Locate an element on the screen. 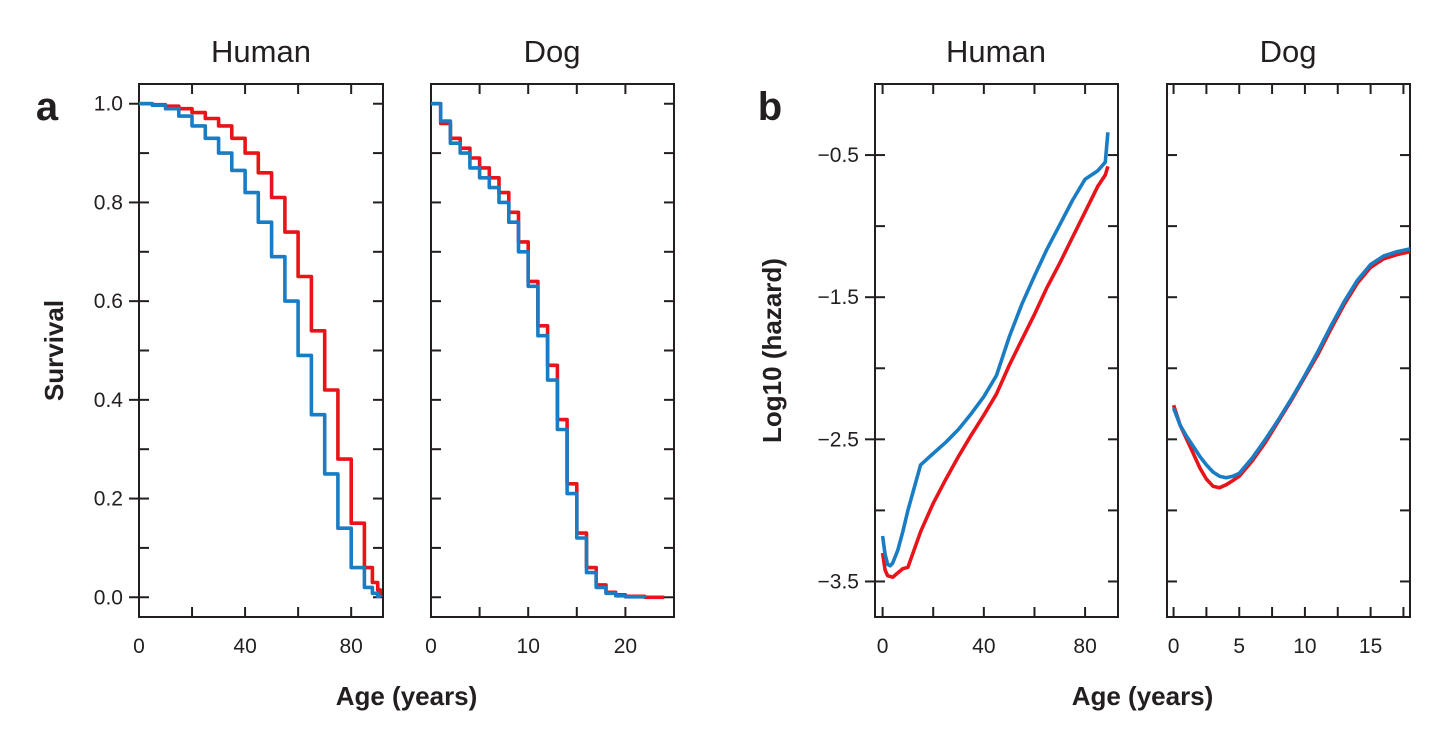 The height and width of the screenshot is (733, 1456). panel-4-frame is located at coordinates (1288, 350).